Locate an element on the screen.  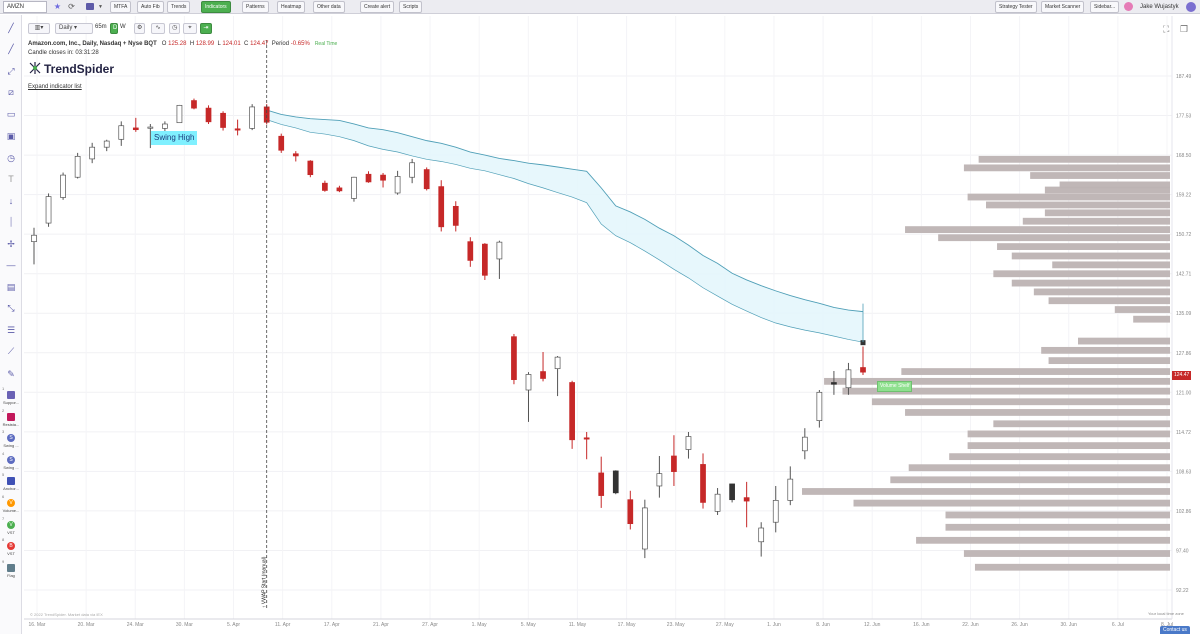
x-tick-label: 27. May is located at coordinates (725, 625).